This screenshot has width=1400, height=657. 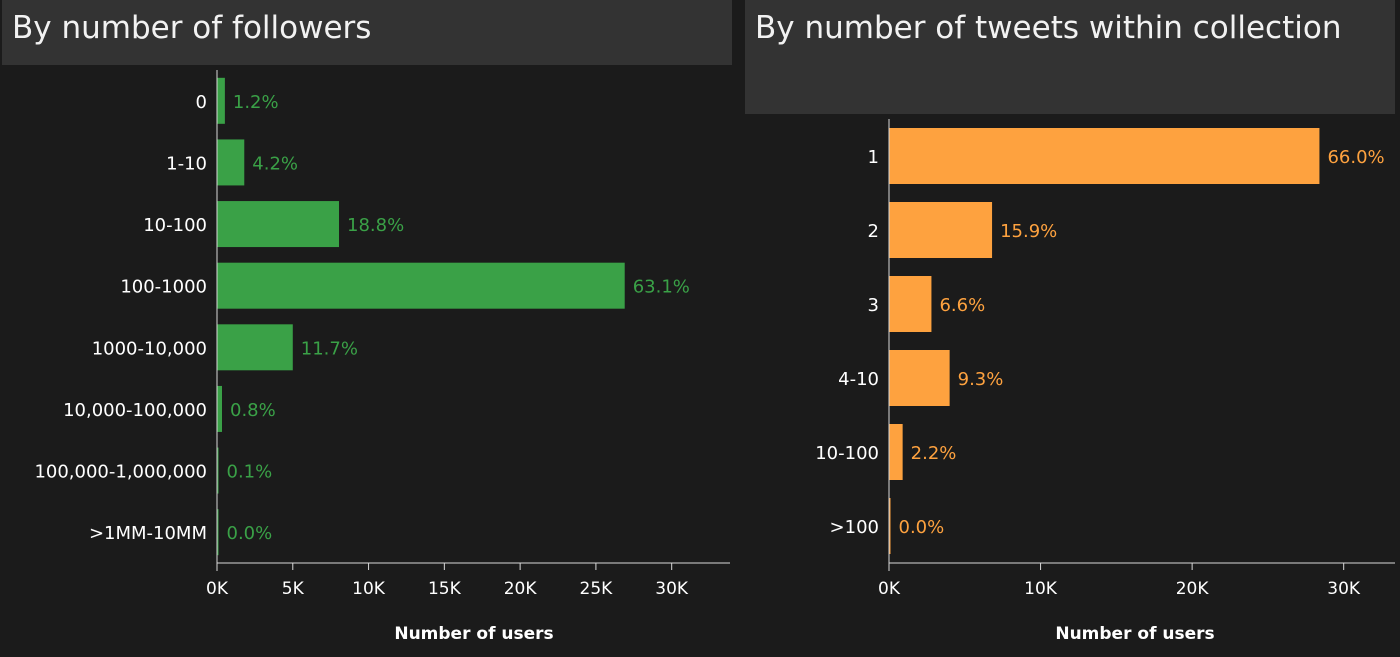 I want to click on data-label: 0.8%, so click(x=253, y=410).